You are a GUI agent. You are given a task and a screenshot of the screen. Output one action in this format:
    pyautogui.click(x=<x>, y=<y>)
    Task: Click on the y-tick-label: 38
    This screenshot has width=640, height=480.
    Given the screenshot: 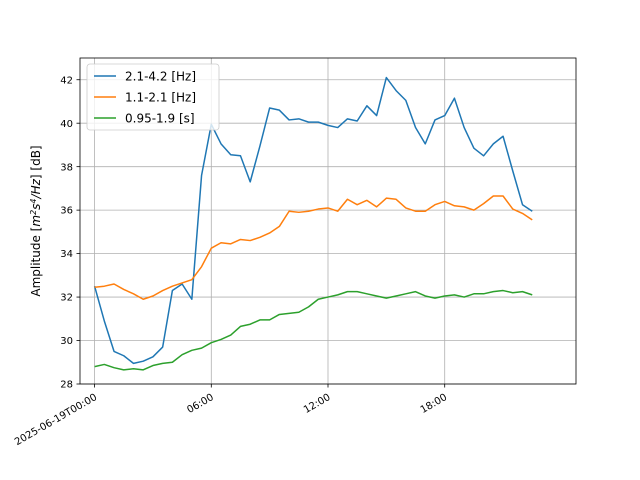 What is the action you would take?
    pyautogui.click(x=66, y=167)
    